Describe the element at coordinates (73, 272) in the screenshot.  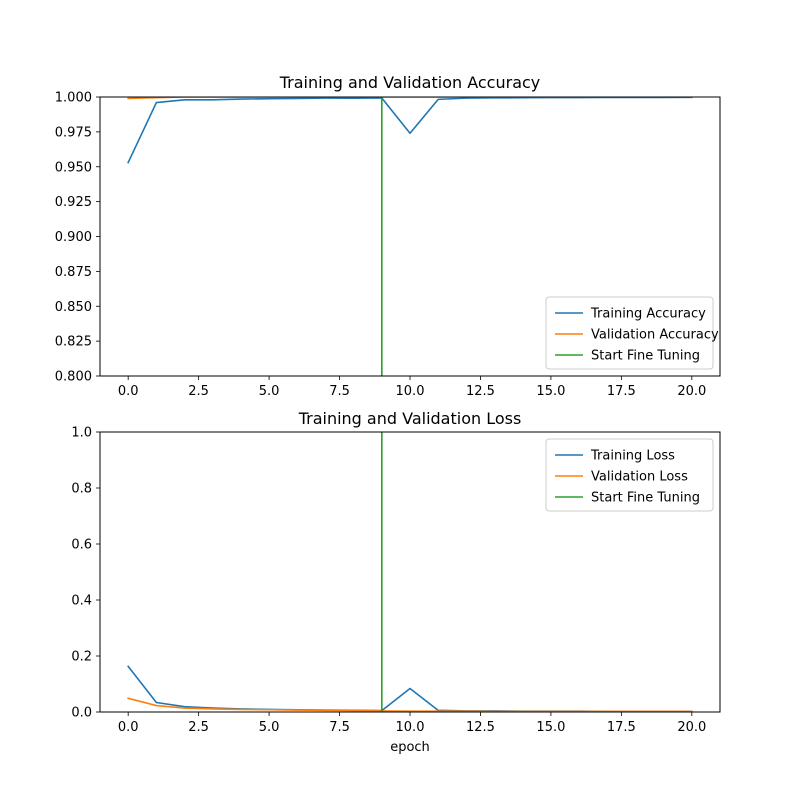
I see `accuracy-y-tick-label: 0.875` at that location.